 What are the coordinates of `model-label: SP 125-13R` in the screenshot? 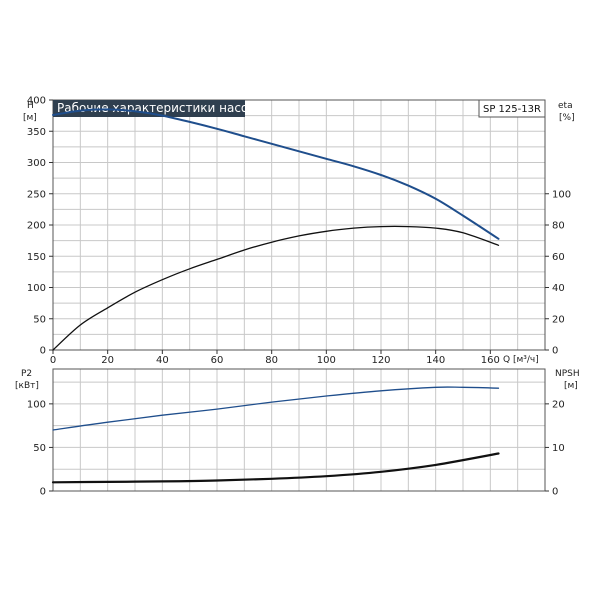 It's located at (512, 109).